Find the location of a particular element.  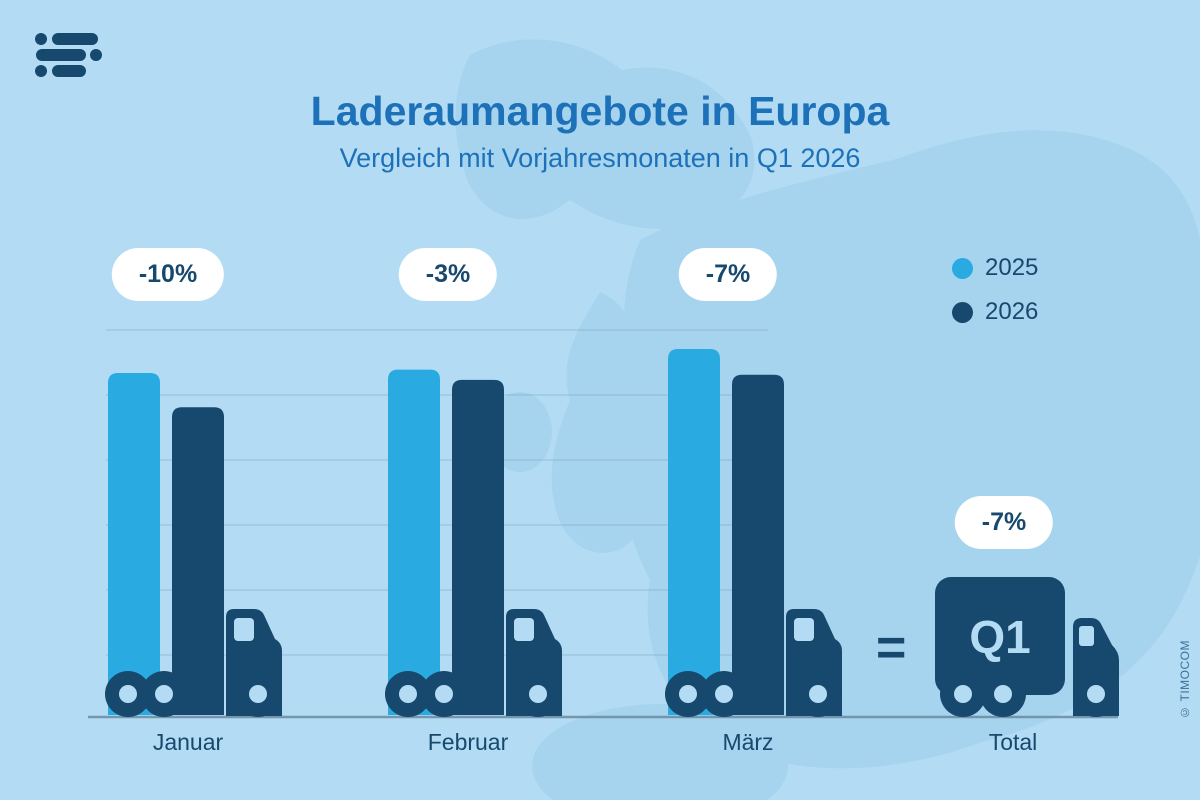

equals-sign: = is located at coordinates (891, 648).